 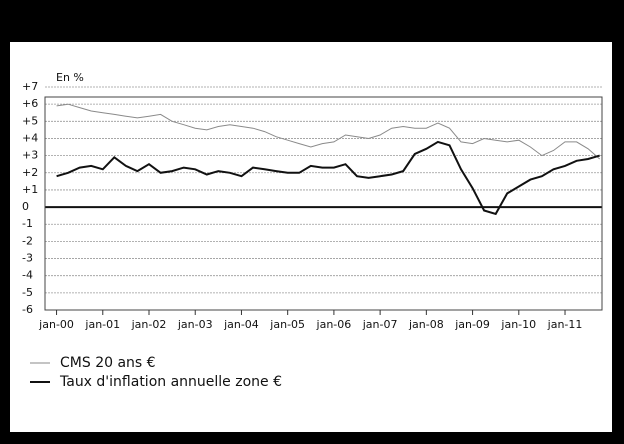 I want to click on x-tick-label: jan-11, so click(x=565, y=324).